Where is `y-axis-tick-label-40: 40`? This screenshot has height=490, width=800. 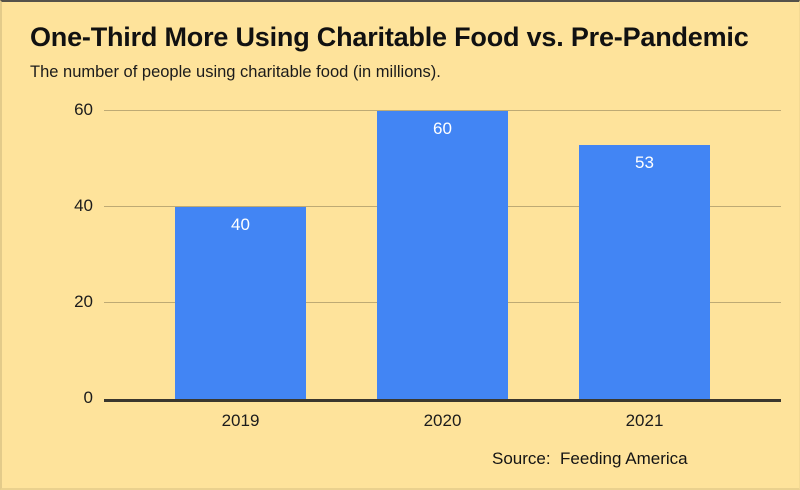 y-axis-tick-label-40: 40 is located at coordinates (83, 205).